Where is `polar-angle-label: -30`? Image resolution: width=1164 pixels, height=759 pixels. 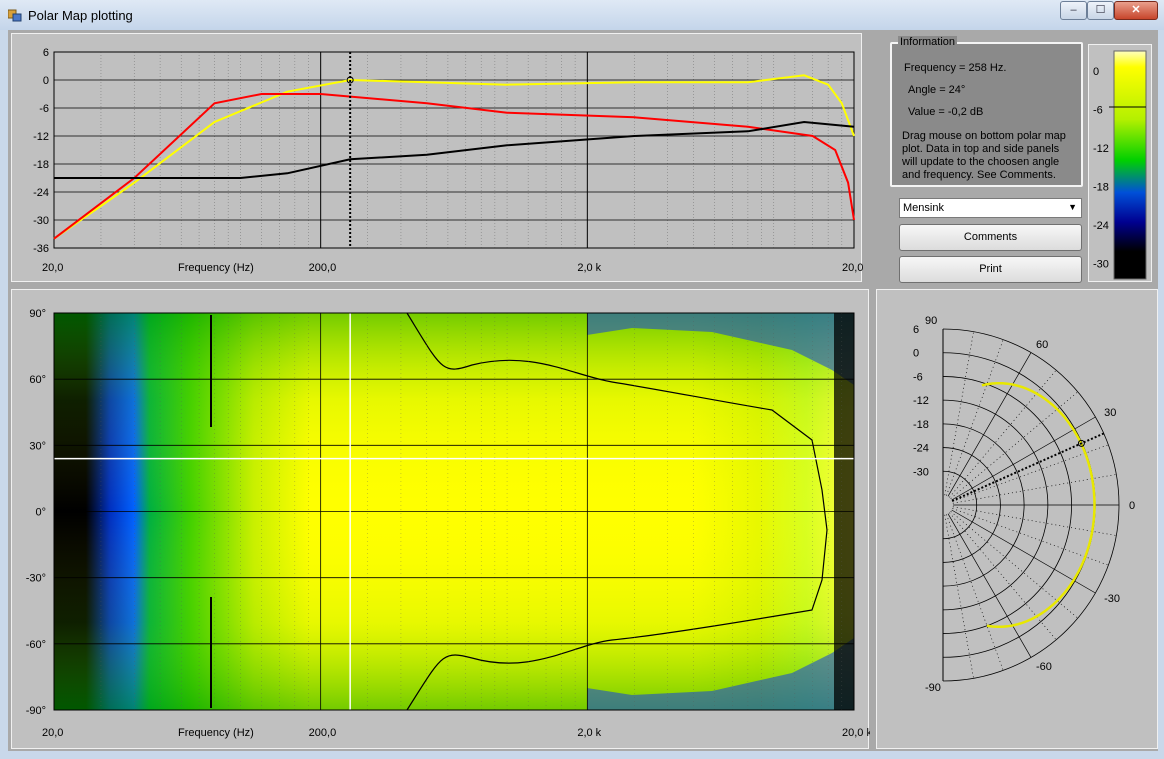
polar-angle-label: -30 is located at coordinates (1112, 599).